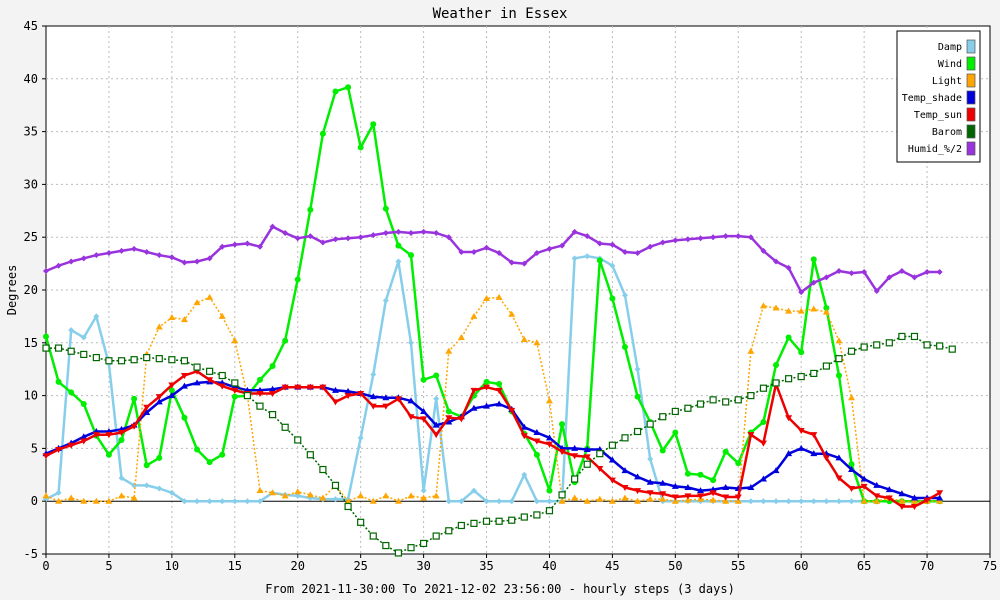 This screenshot has height=600, width=1000. I want to click on legend-label: Barom, so click(947, 132).